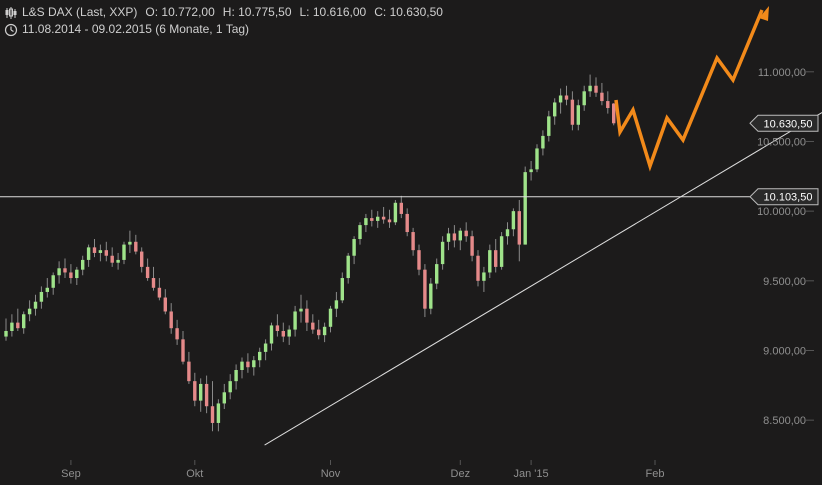 This screenshot has height=485, width=822. I want to click on y-tick-label: 10.000,00, so click(781, 212).